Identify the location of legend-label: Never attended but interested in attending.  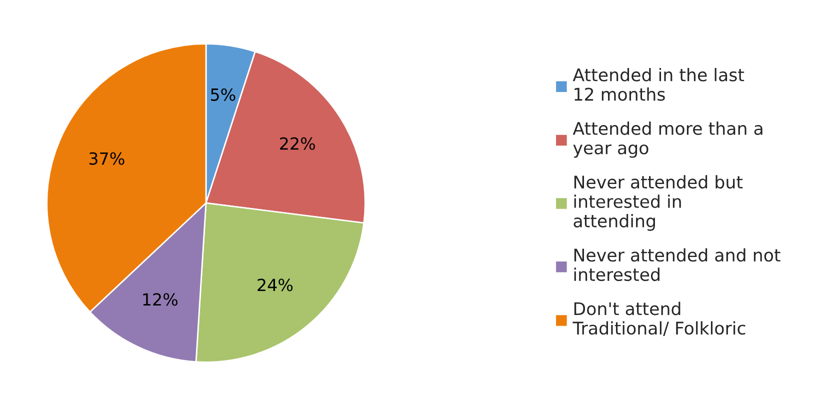
(658, 203).